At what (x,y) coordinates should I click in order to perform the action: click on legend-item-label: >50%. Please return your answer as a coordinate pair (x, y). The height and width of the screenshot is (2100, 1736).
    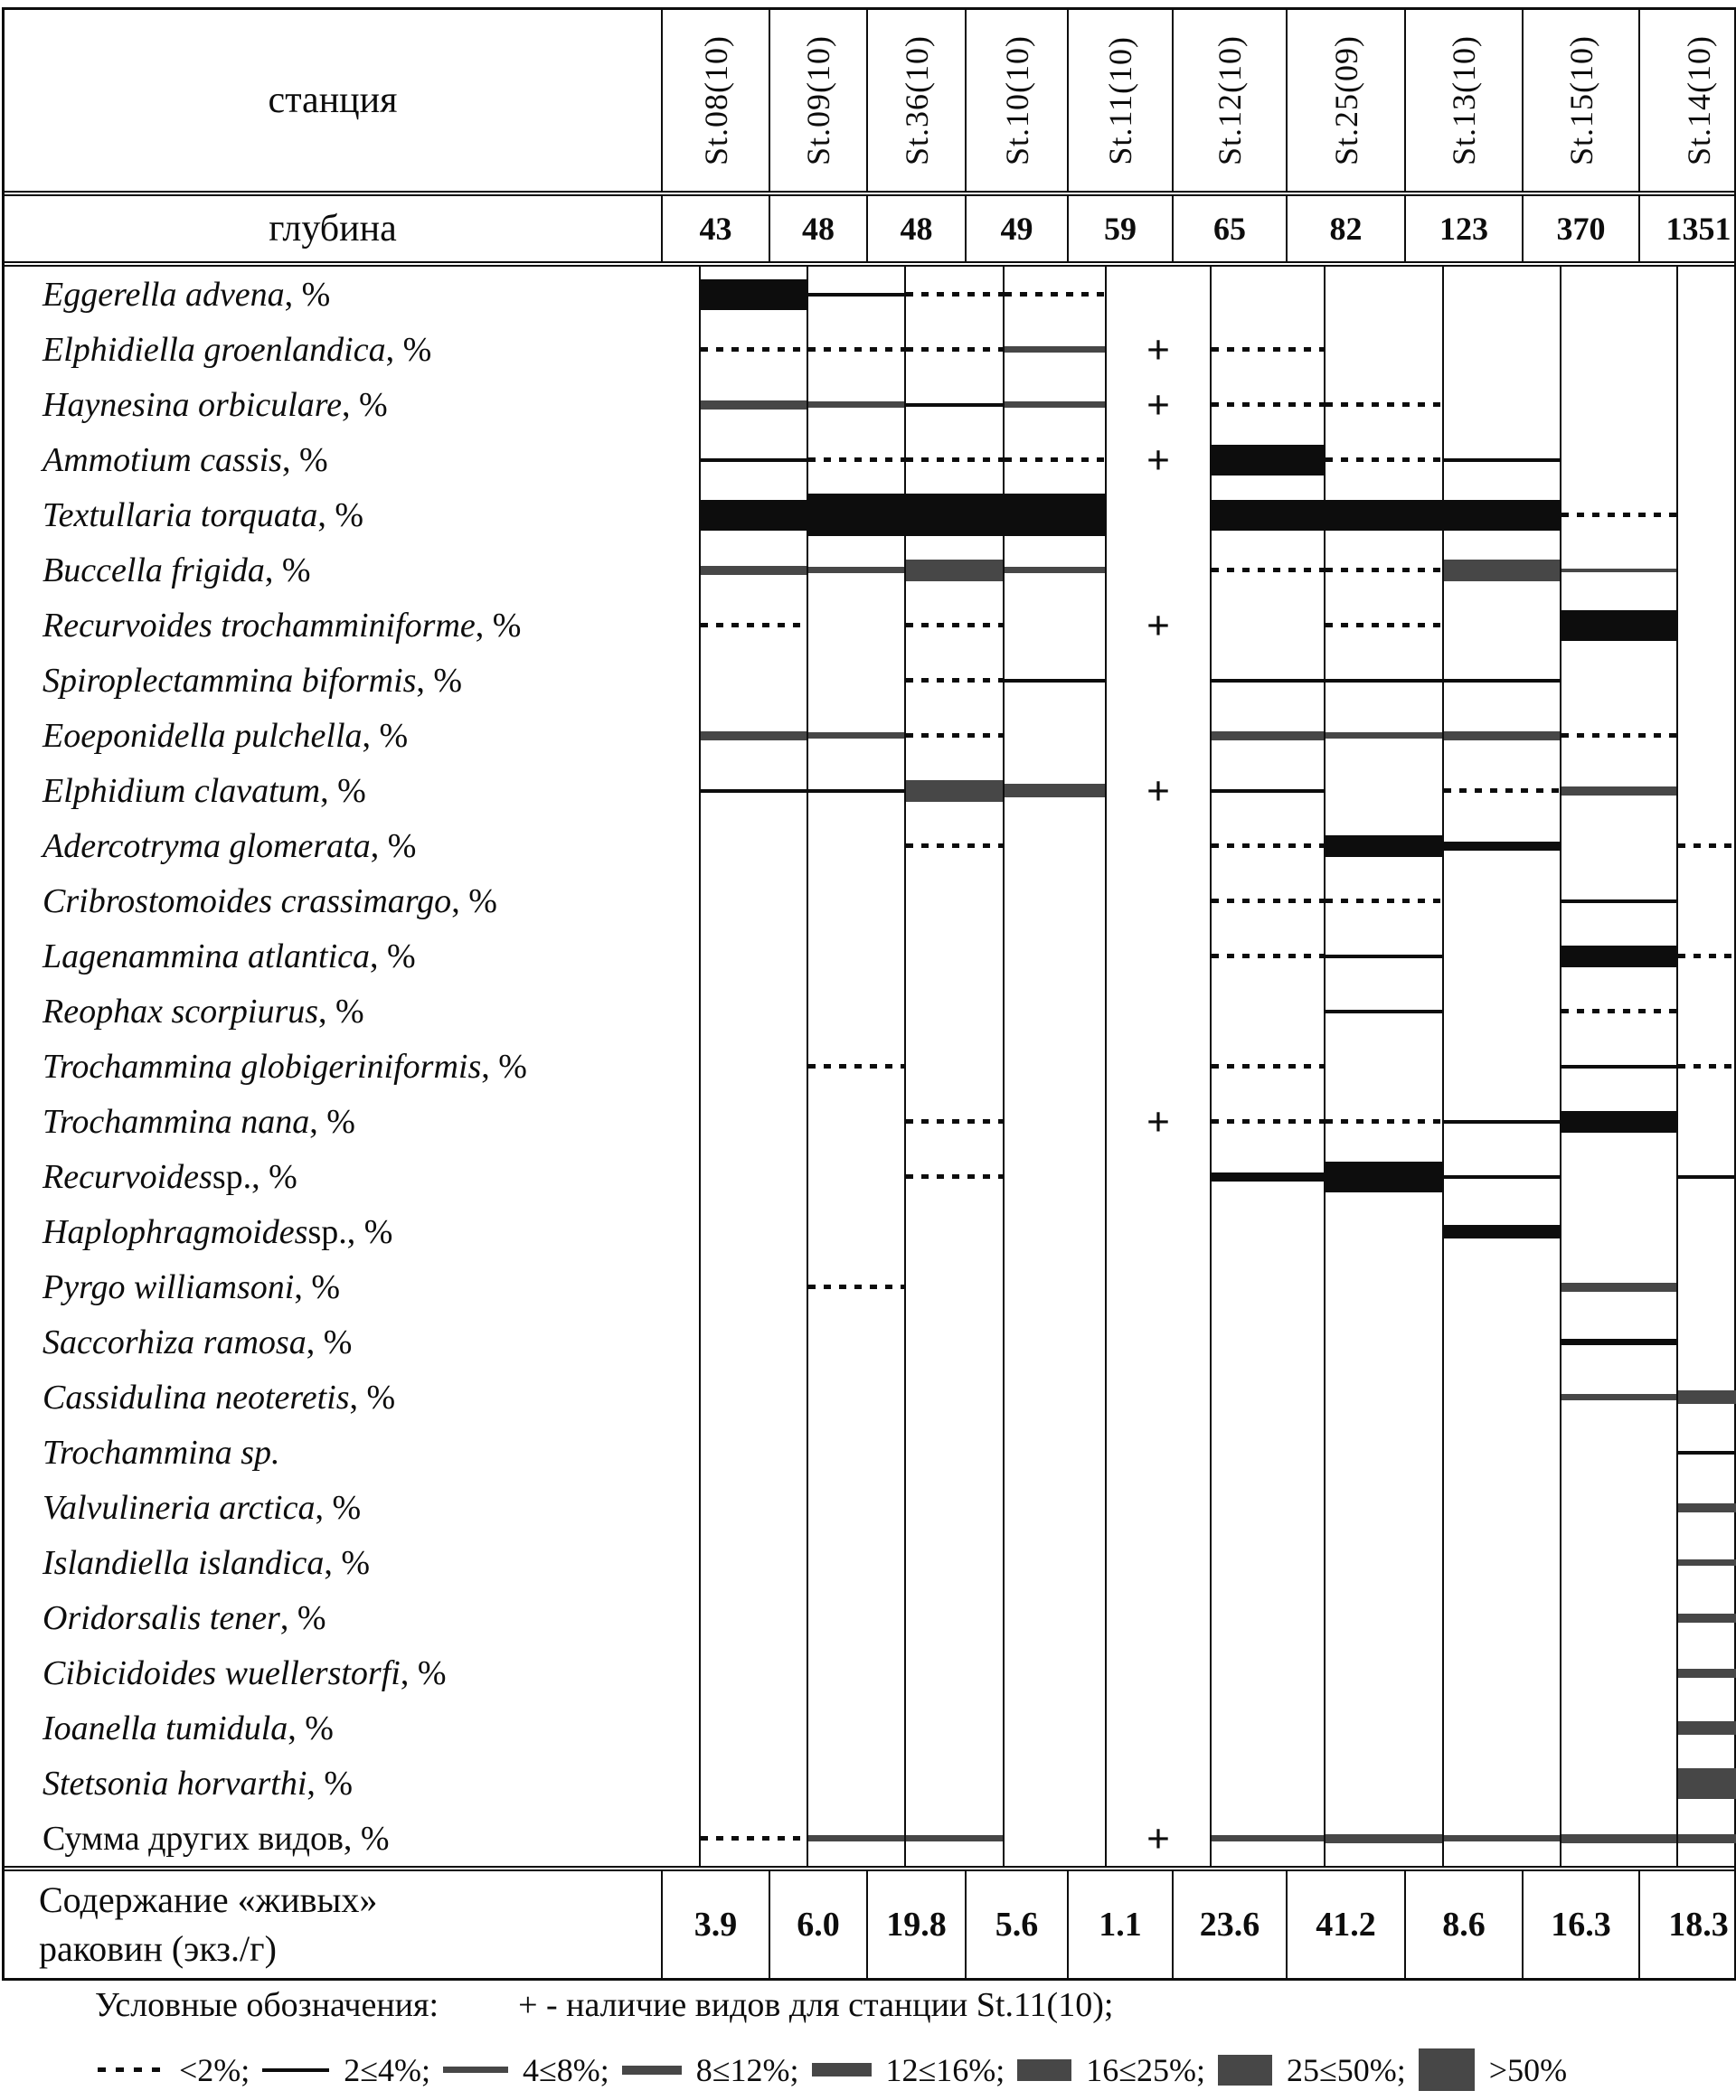
    Looking at the image, I should click on (1528, 2069).